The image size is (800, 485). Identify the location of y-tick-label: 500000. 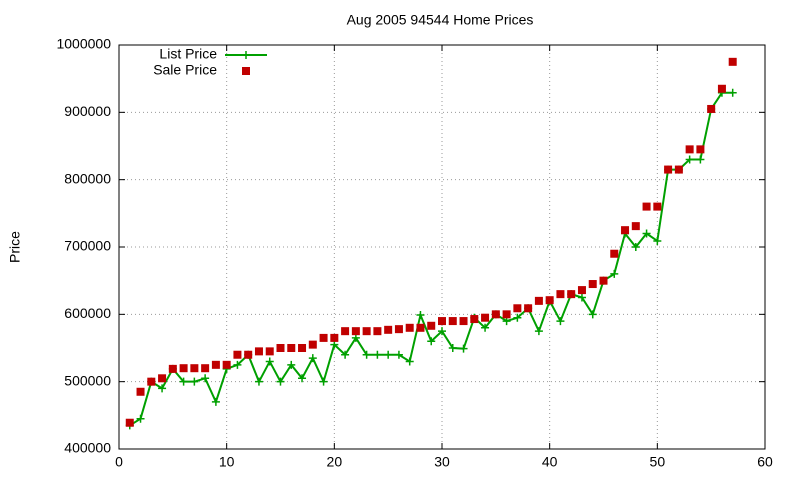
(87, 380).